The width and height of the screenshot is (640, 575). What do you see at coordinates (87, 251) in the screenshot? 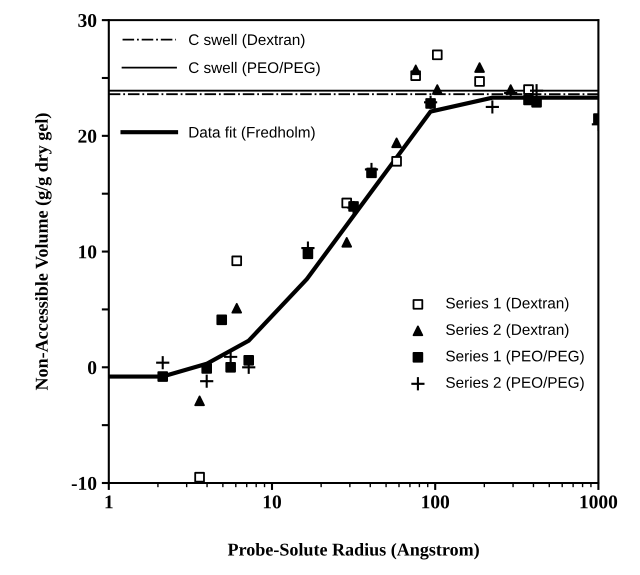
I see `y-tick-label: 10` at bounding box center [87, 251].